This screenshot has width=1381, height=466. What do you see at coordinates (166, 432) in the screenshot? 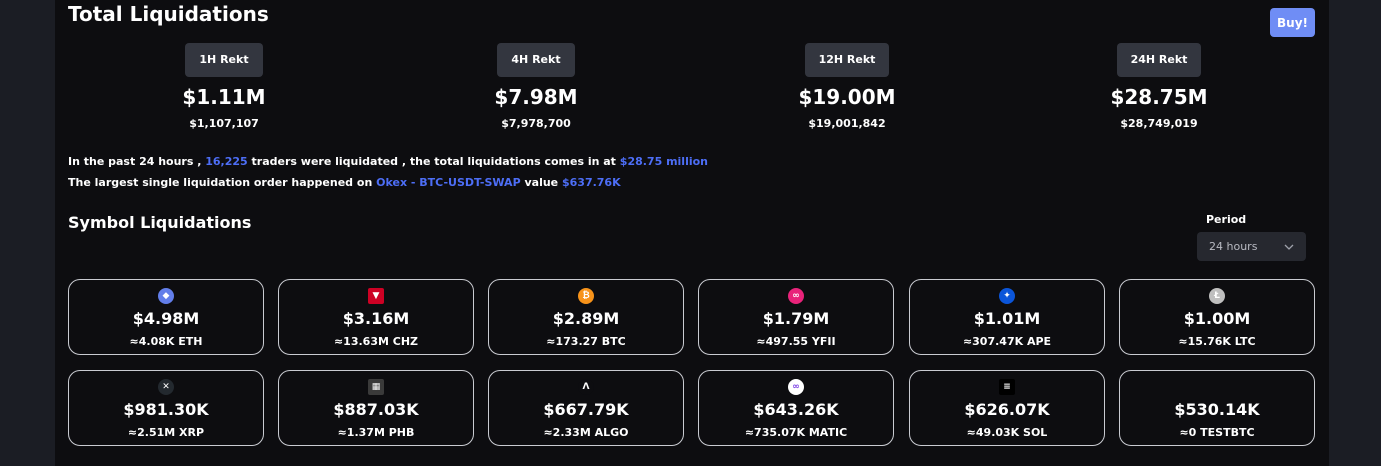
I see `symbol-amount: ≈2.51M XRP` at bounding box center [166, 432].